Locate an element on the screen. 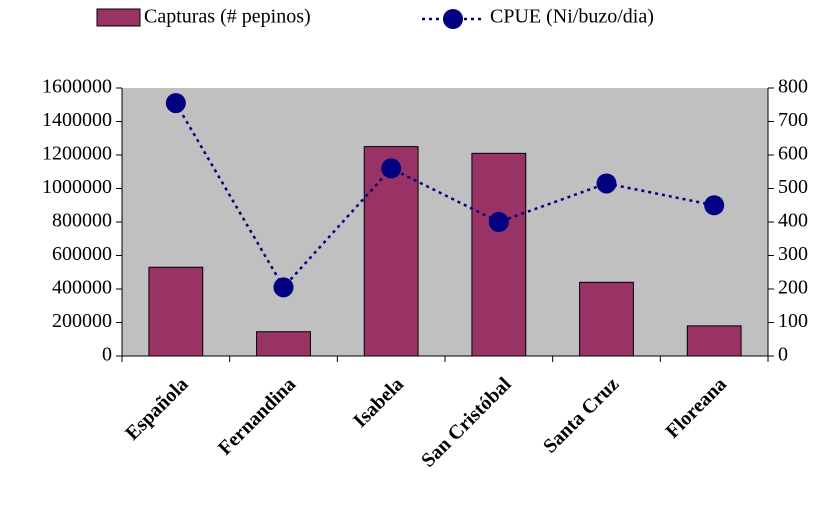 Image resolution: width=832 pixels, height=519 pixels. y2-tick-label: 400 is located at coordinates (793, 221).